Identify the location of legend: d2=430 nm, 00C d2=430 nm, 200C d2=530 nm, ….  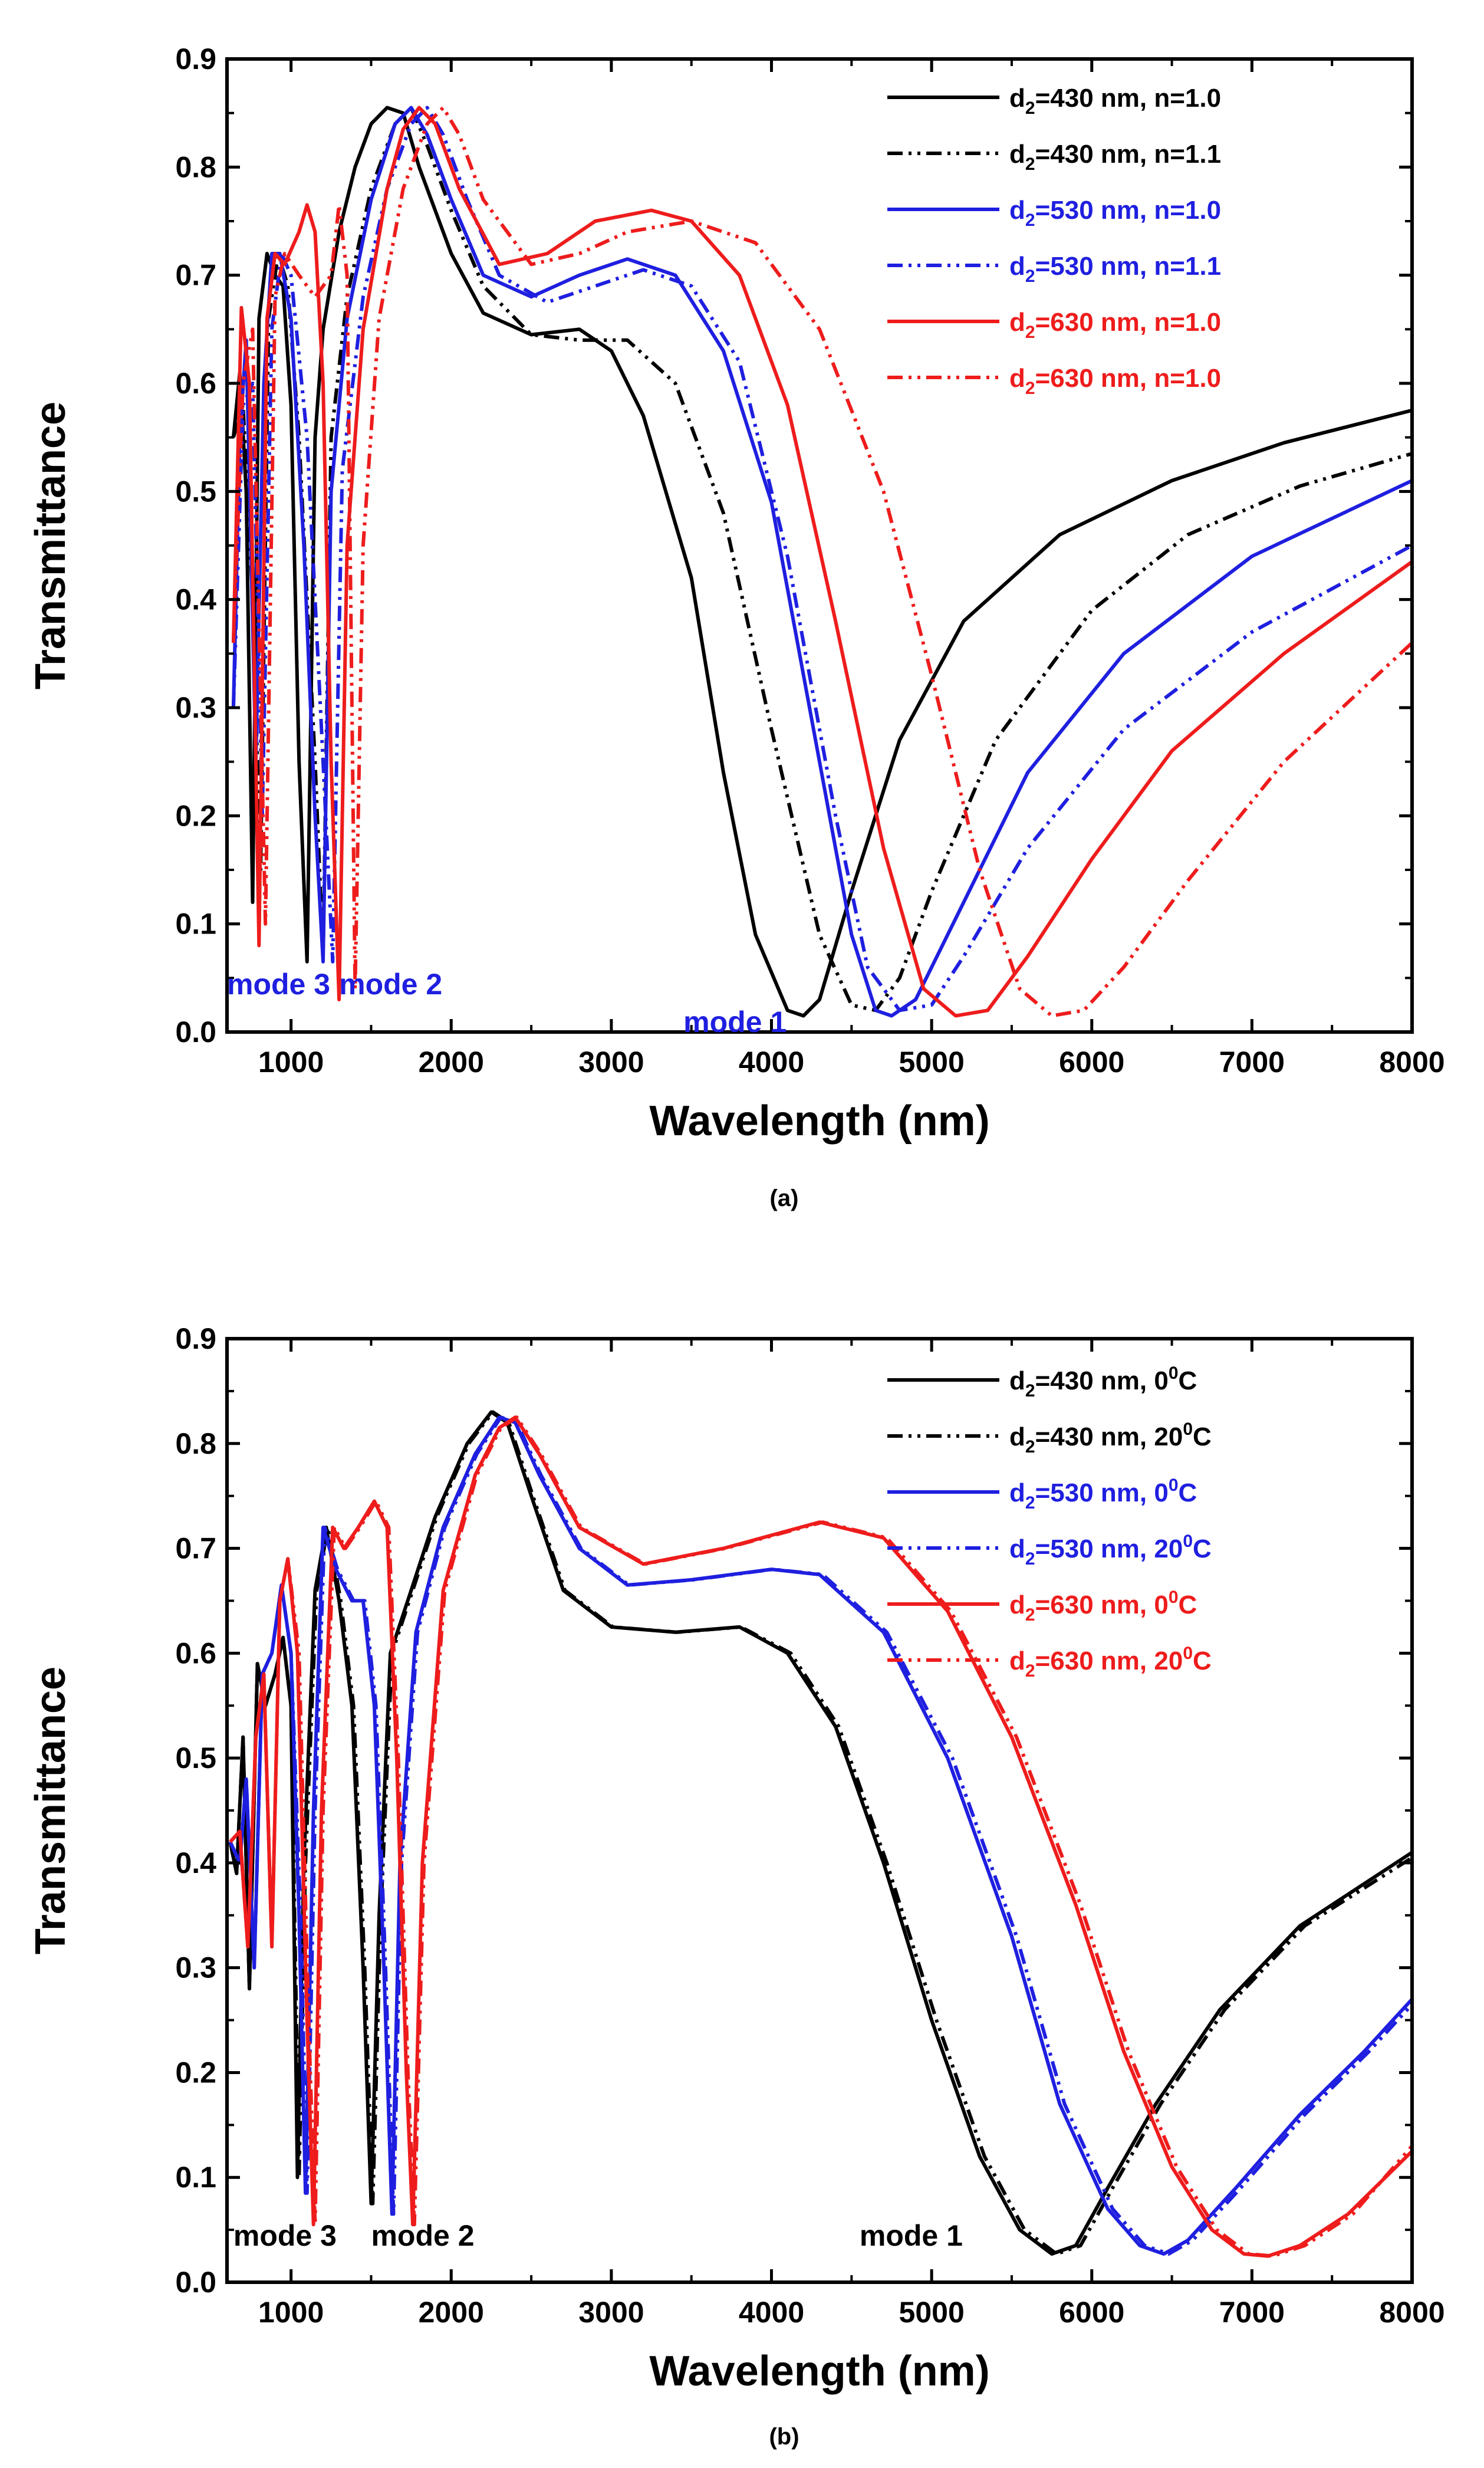
(1049, 1522).